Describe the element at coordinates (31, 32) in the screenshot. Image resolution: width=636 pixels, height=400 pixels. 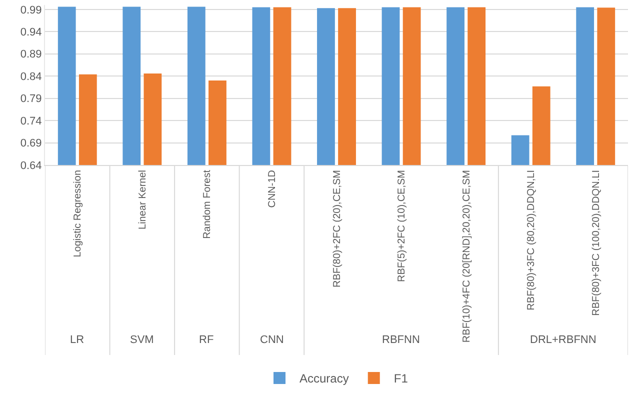
I see `y-tick-label: 0.94` at that location.